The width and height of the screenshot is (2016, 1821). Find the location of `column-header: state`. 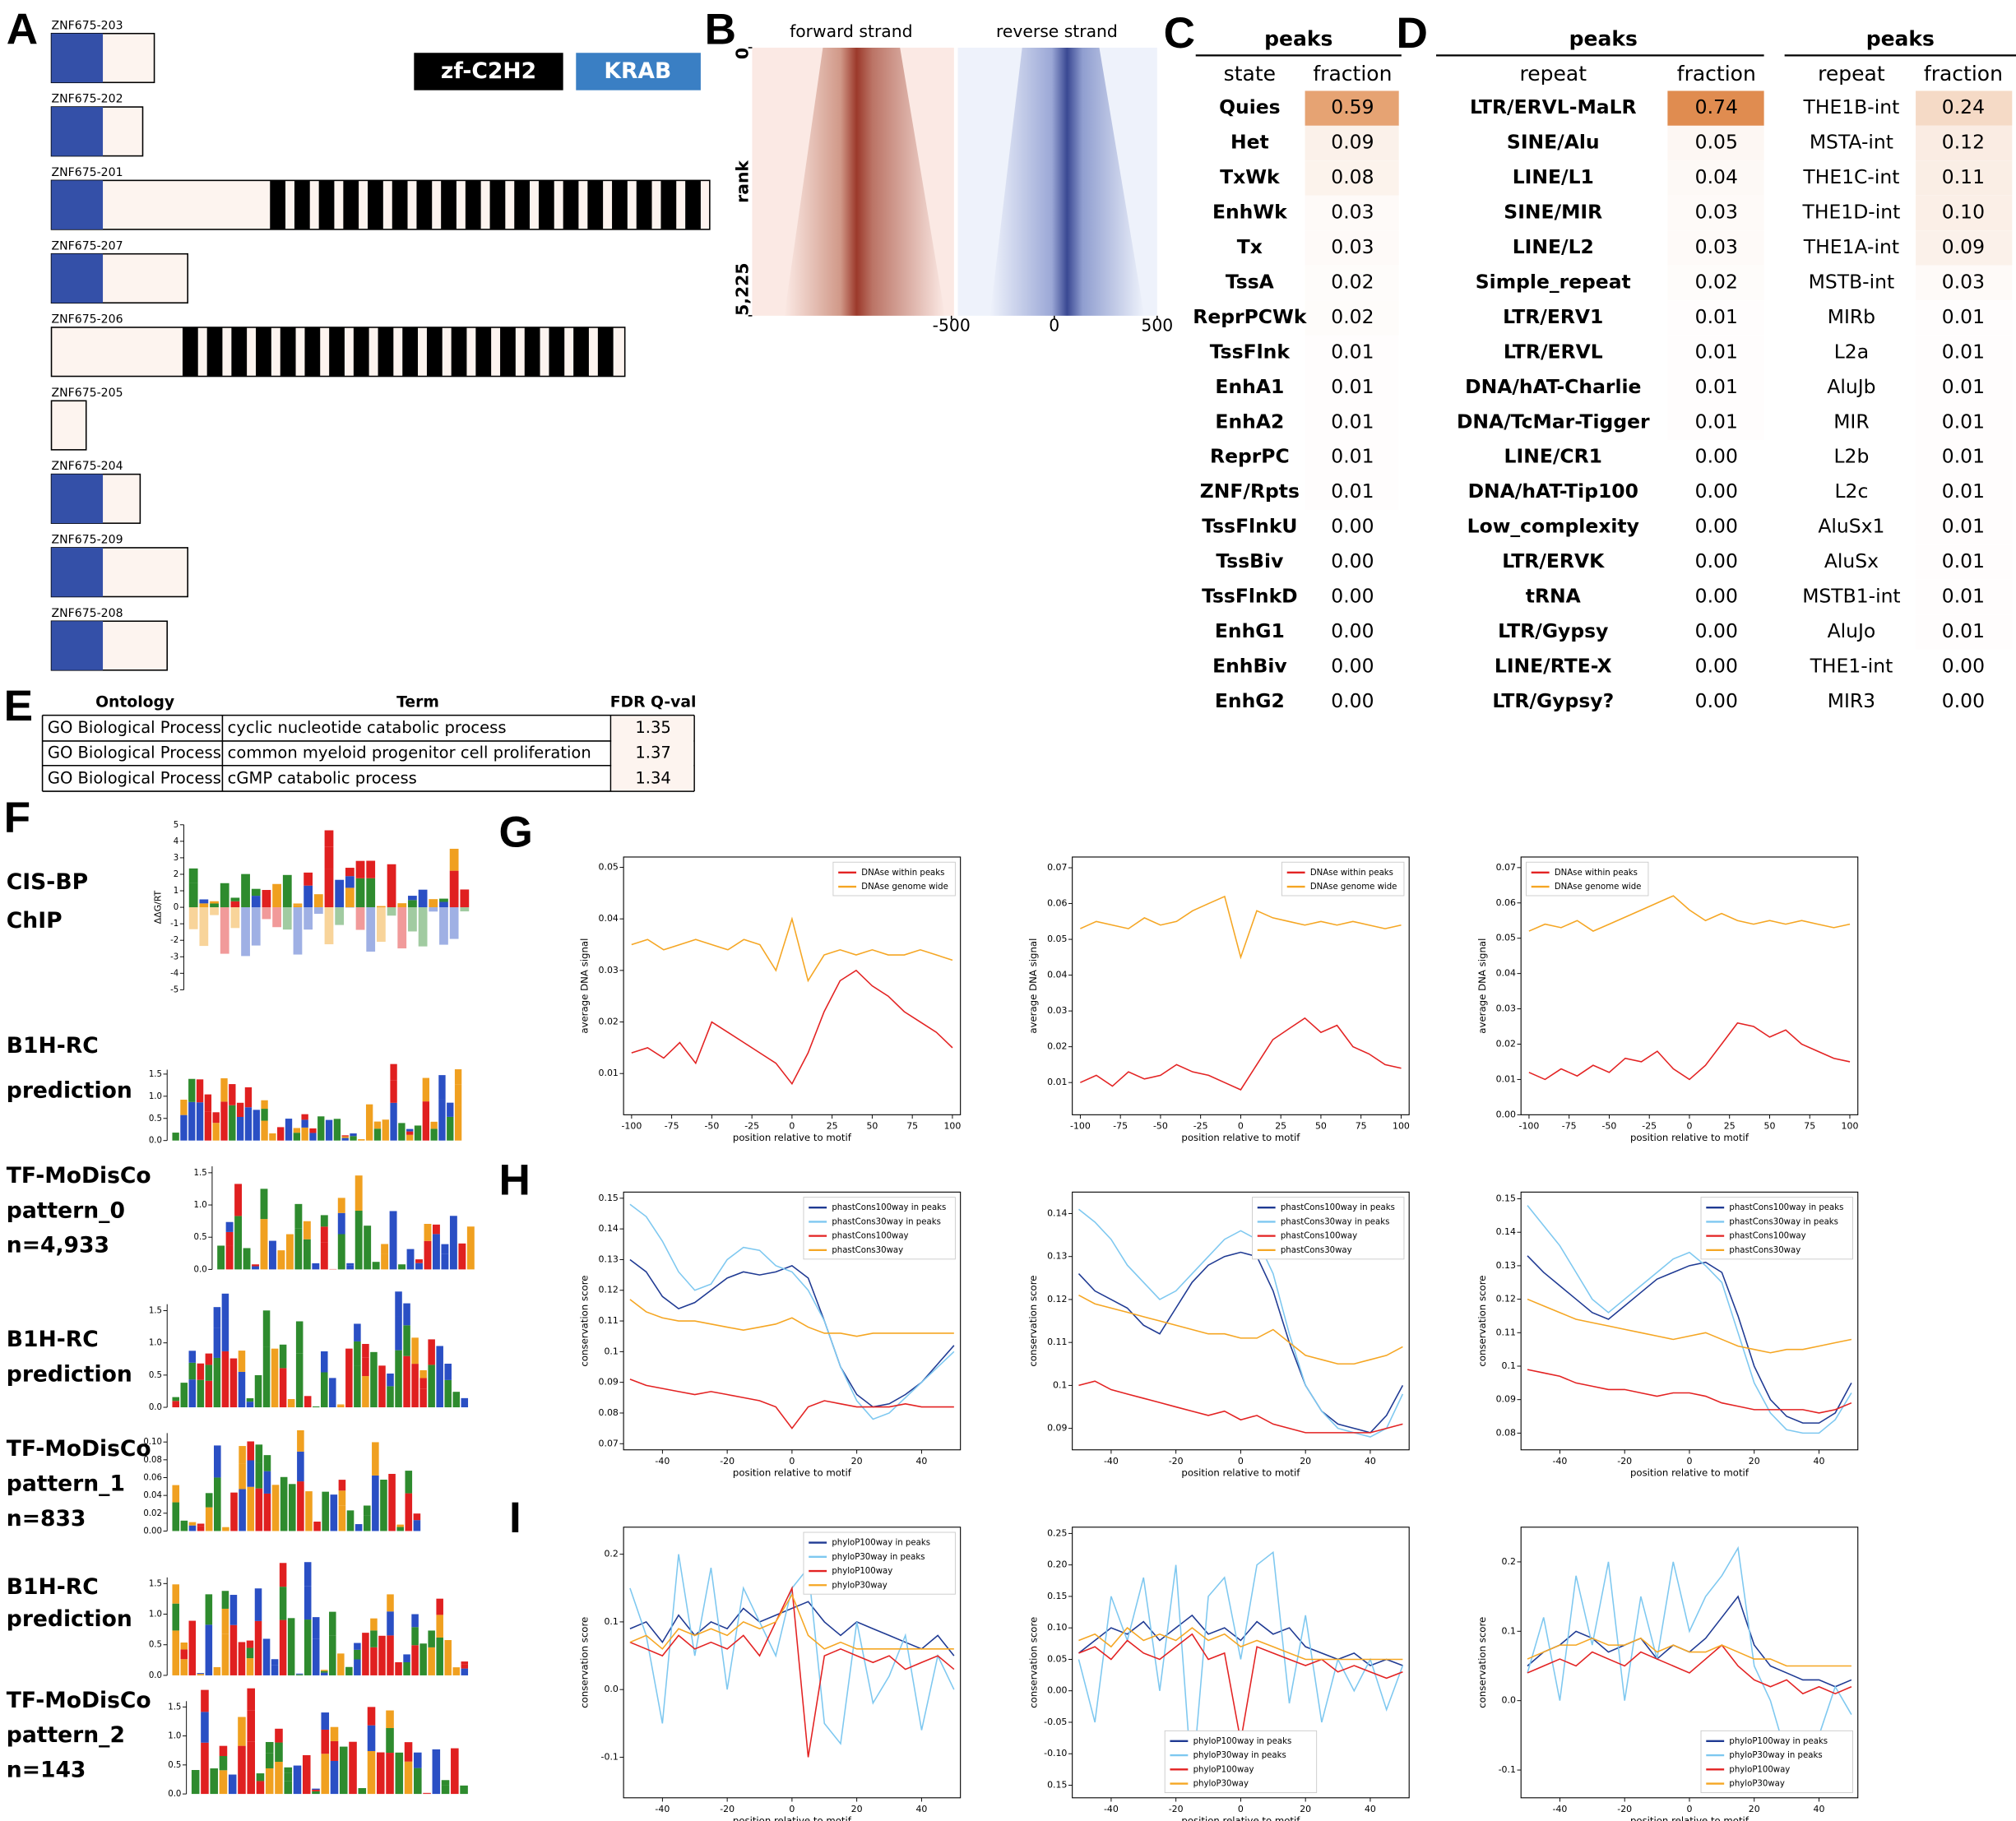

column-header: state is located at coordinates (1250, 74).